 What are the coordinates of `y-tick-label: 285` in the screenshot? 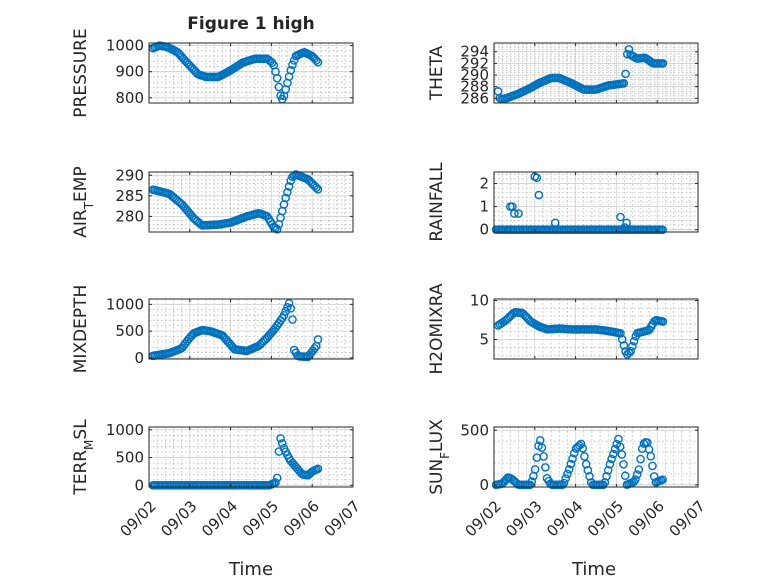 It's located at (129, 196).